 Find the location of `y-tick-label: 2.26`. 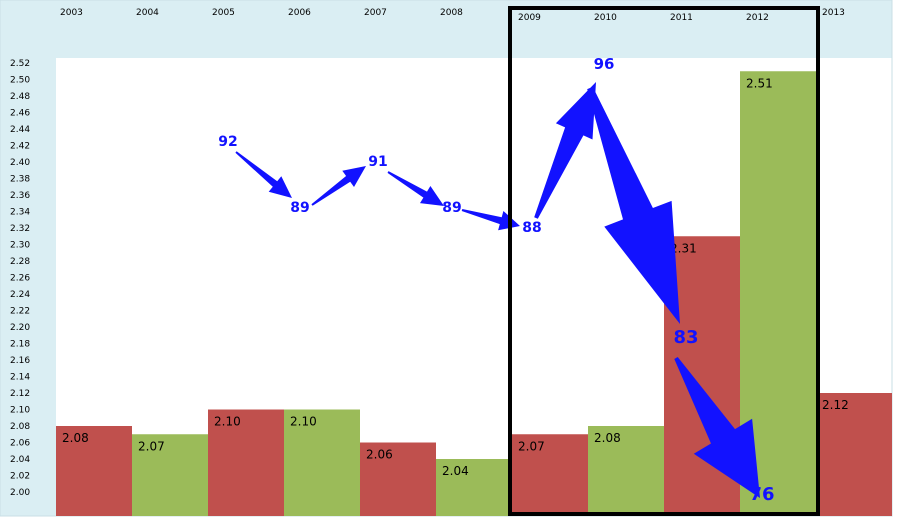

y-tick-label: 2.26 is located at coordinates (20, 279).